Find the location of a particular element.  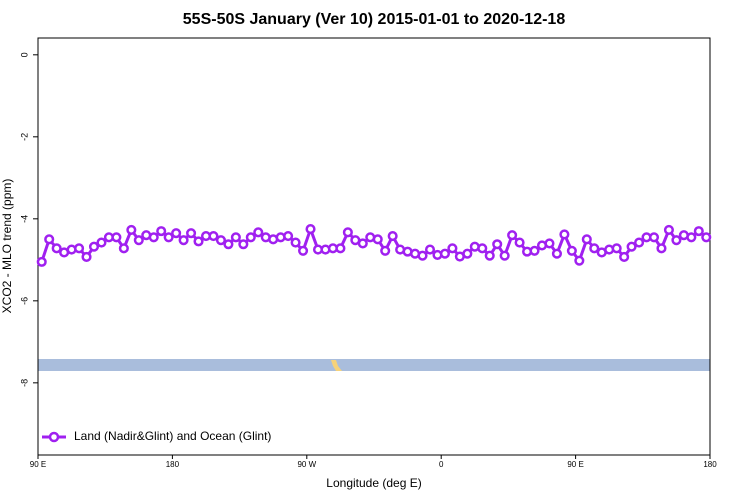

y-tick-label: -2 is located at coordinates (24, 137).